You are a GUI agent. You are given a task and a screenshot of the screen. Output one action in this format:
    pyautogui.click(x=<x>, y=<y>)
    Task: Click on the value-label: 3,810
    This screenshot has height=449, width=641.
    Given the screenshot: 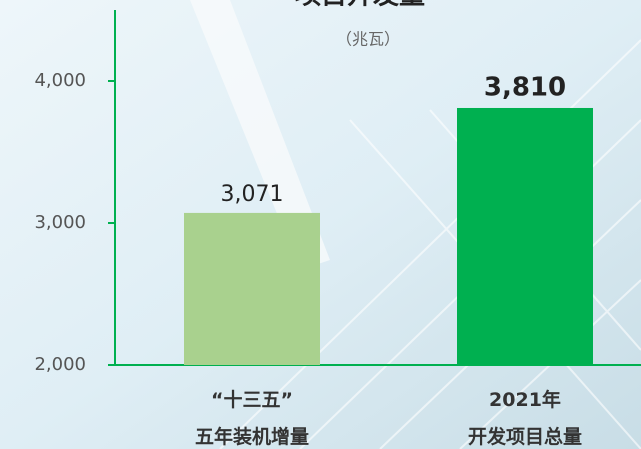 What is the action you would take?
    pyautogui.click(x=525, y=87)
    